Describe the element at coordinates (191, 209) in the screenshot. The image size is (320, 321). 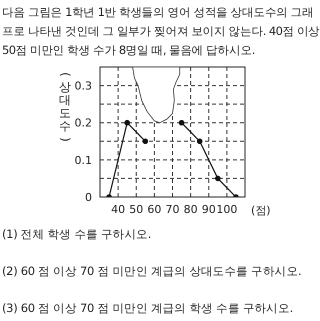
I see `x-tick-label: 80` at that location.